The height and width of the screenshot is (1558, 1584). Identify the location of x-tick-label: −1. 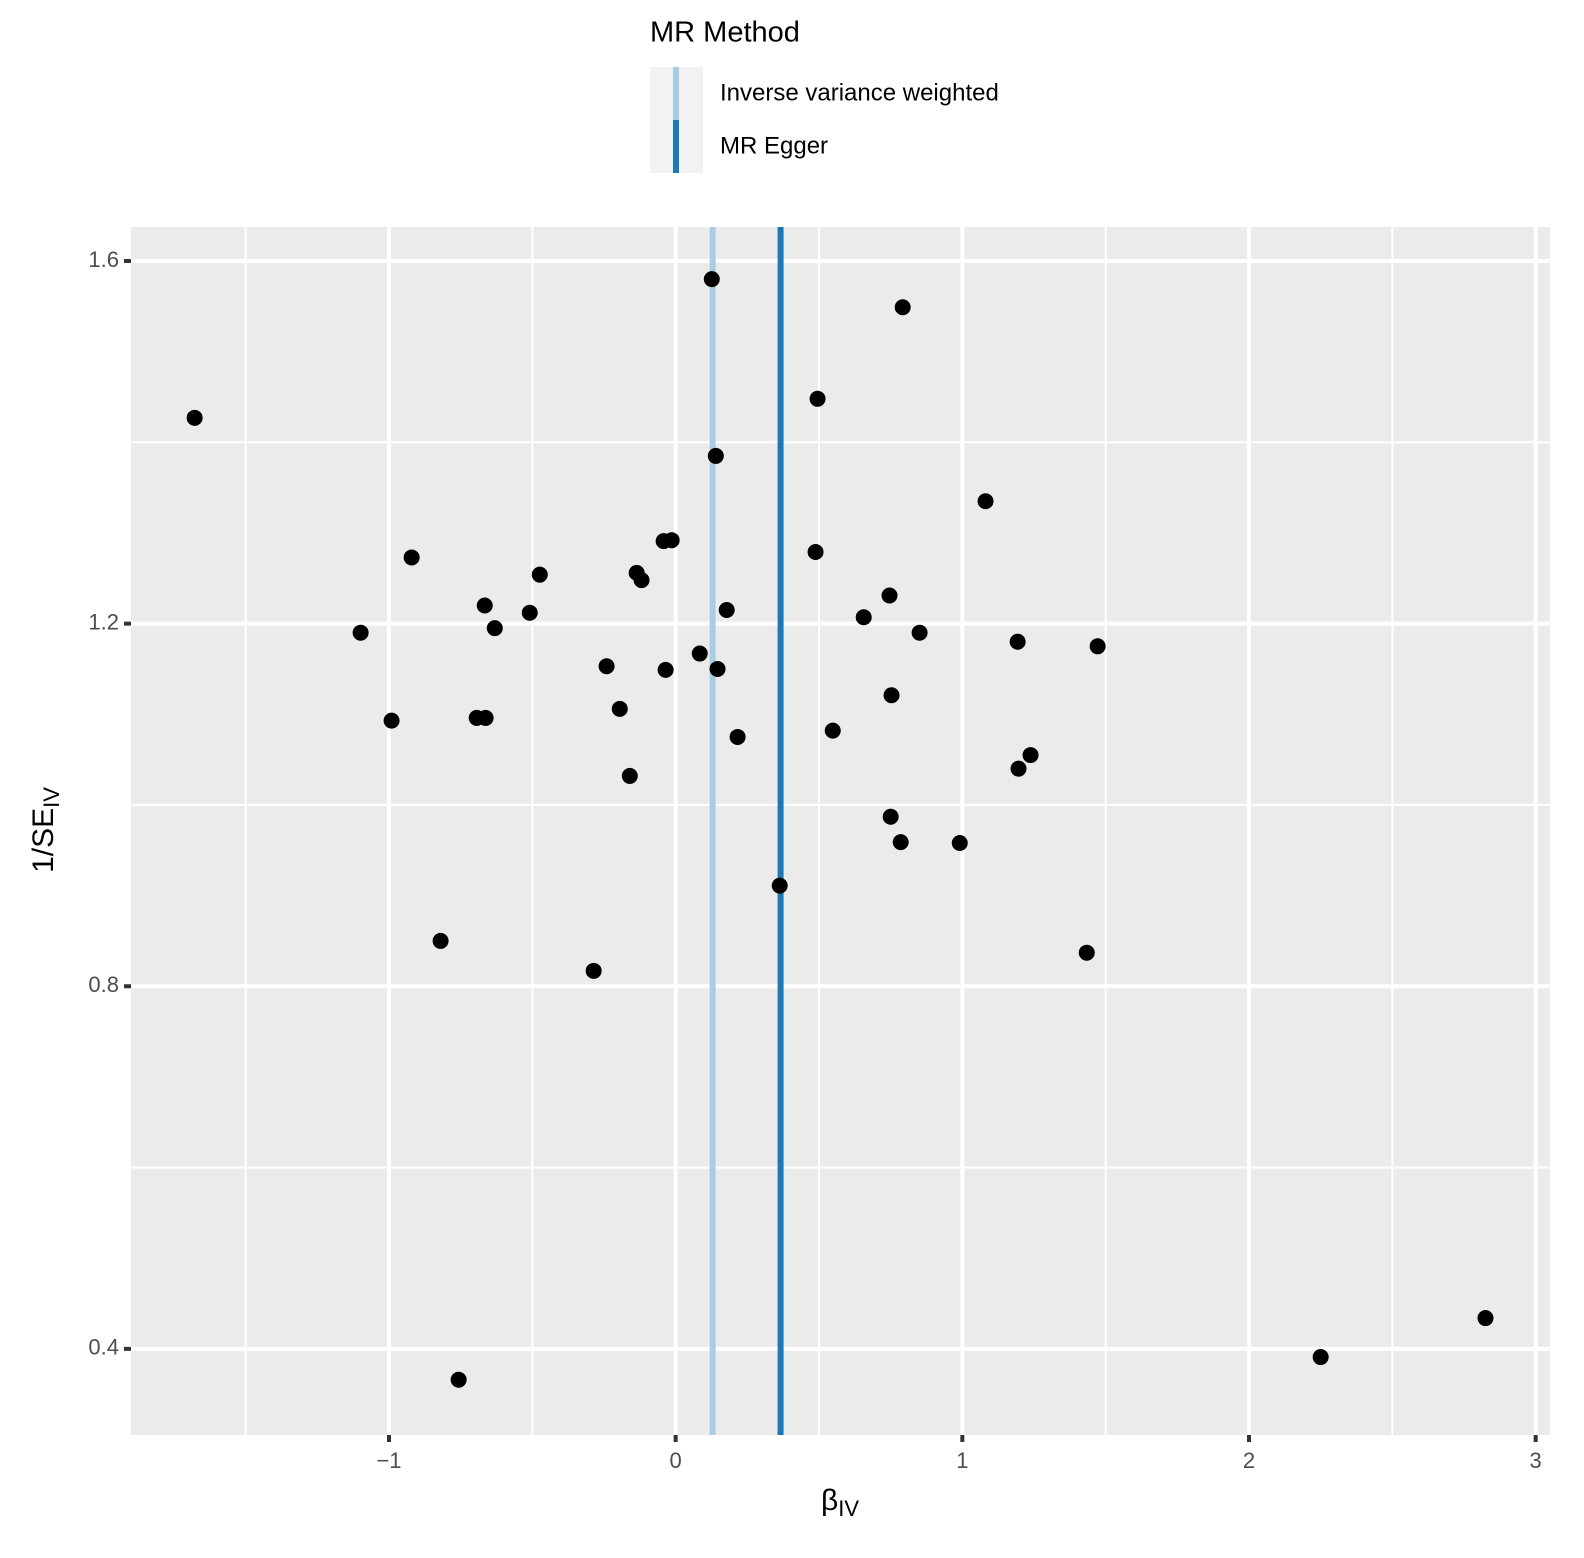
(388, 1460).